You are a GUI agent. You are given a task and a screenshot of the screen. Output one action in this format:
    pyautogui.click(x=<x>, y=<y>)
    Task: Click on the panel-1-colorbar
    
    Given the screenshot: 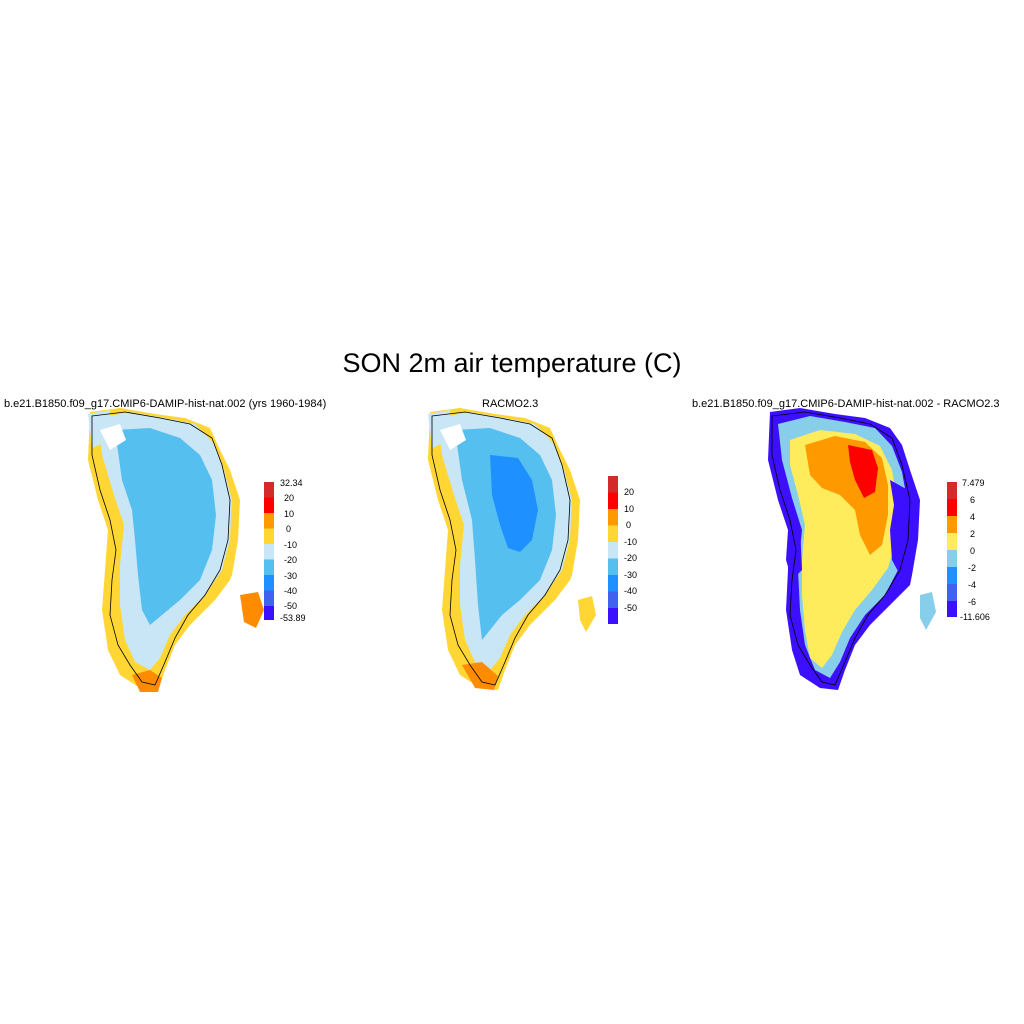 What is the action you would take?
    pyautogui.click(x=269, y=551)
    